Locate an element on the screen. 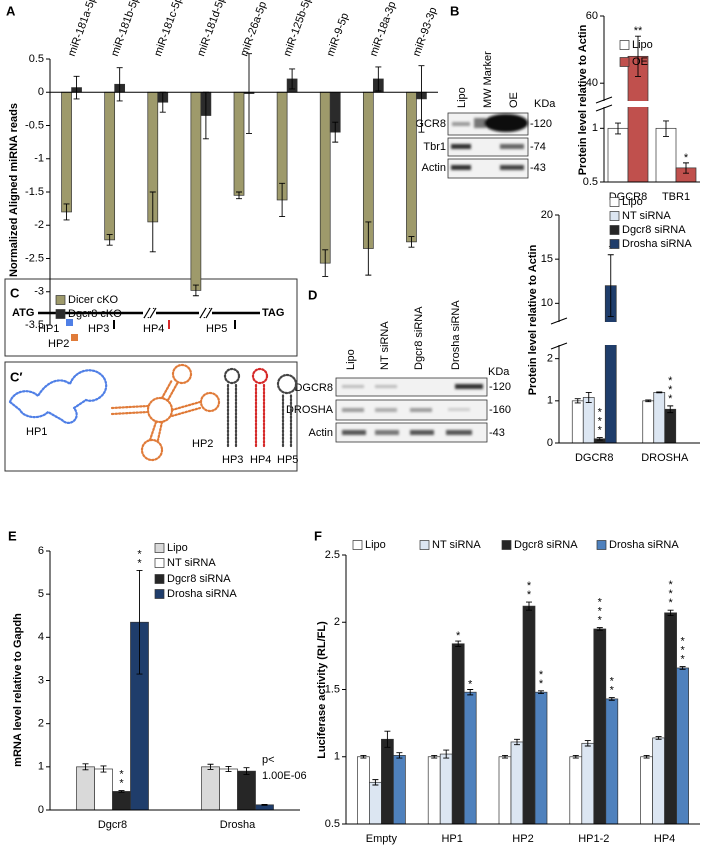 The height and width of the screenshot is (852, 708). axis-break-gap is located at coordinates (649, 104).